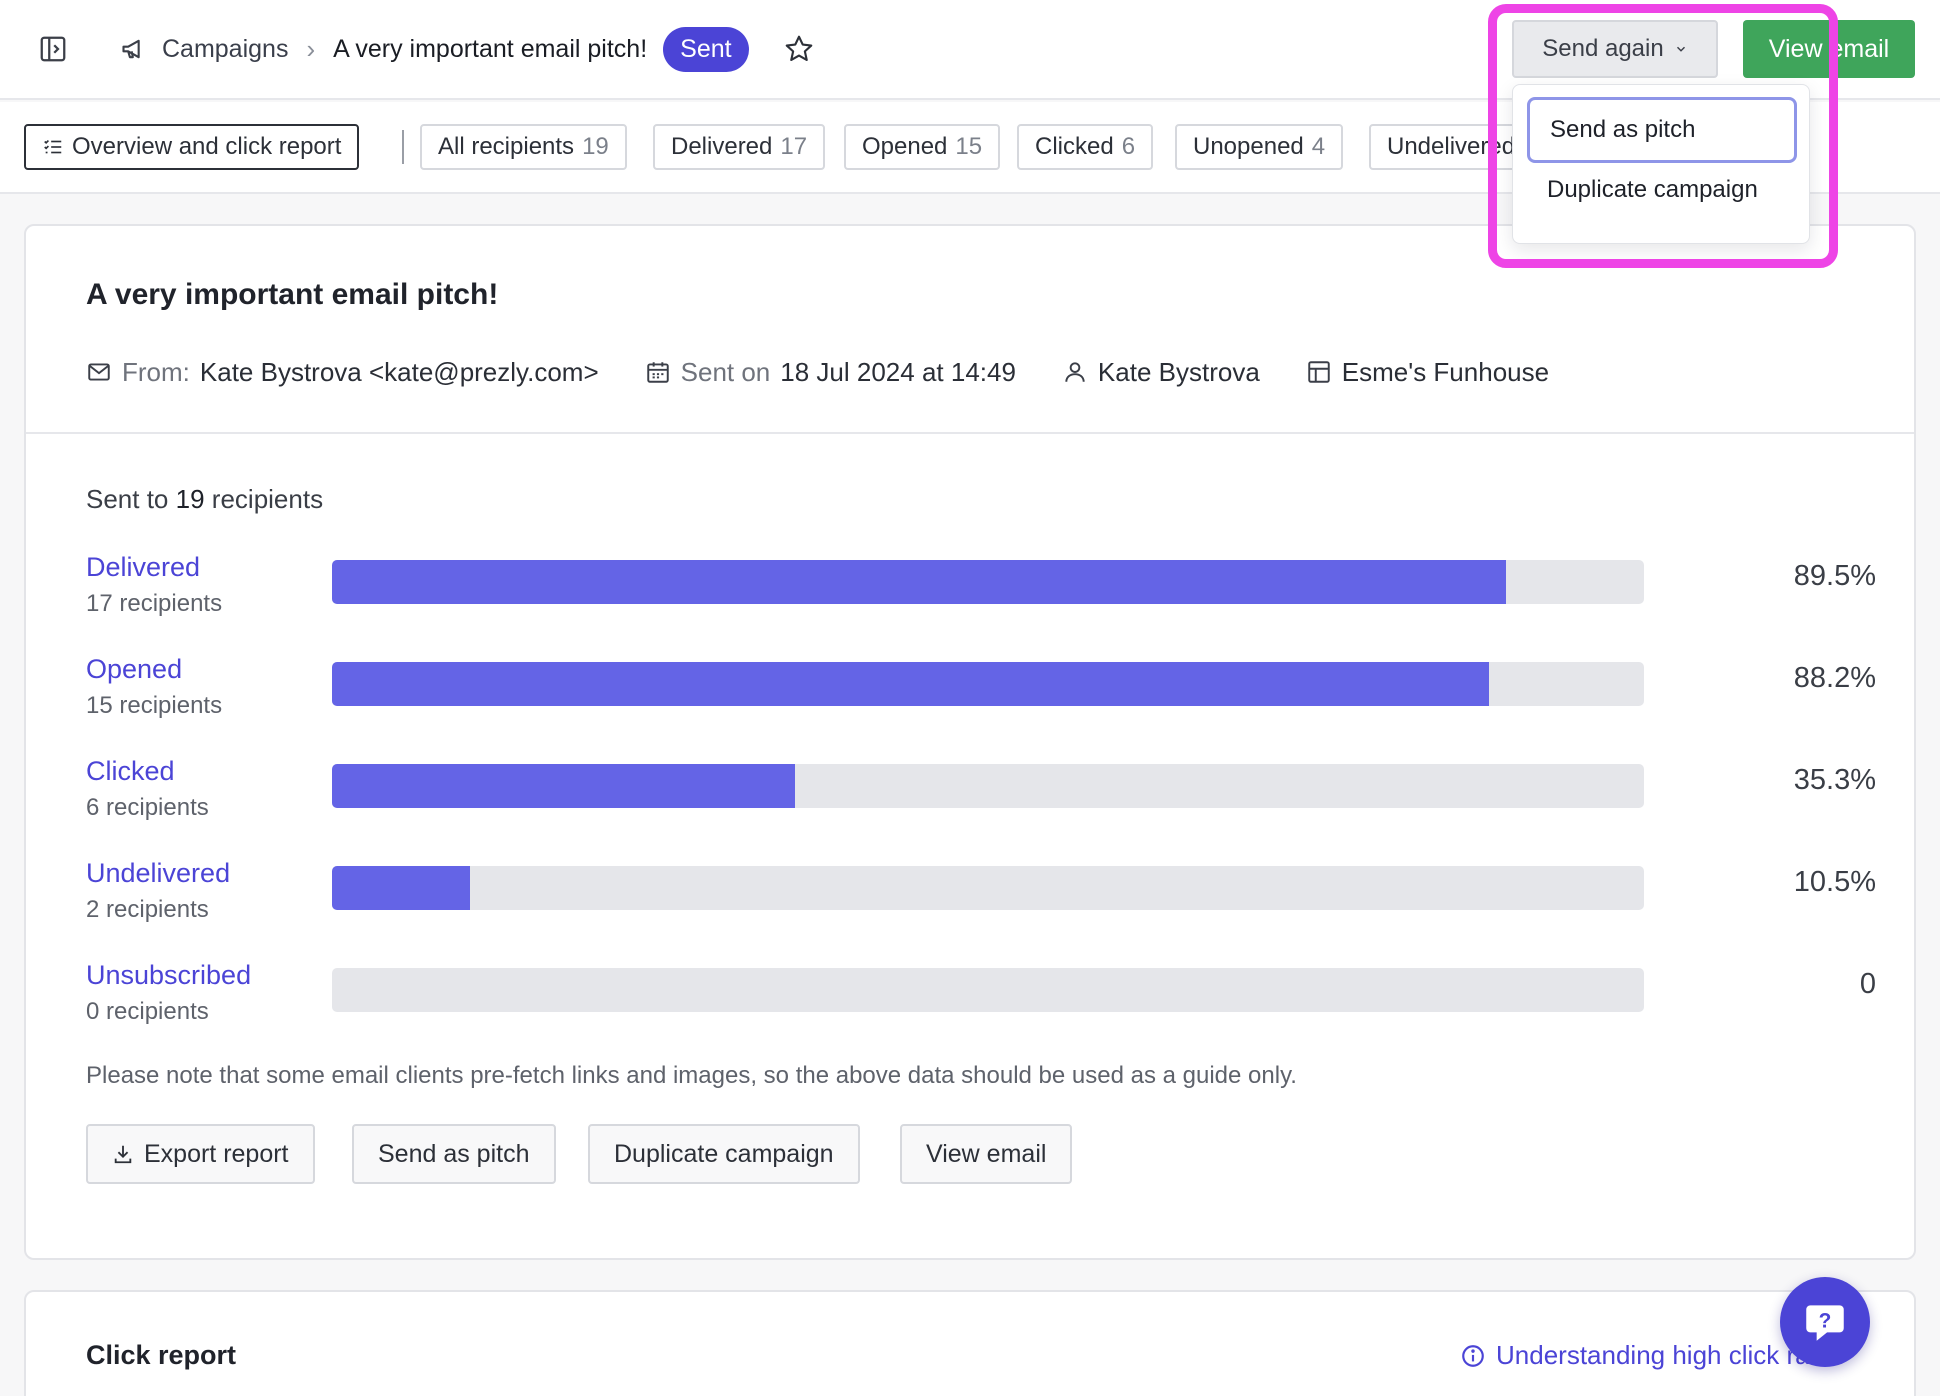  I want to click on breadcrumb-current: A very important email pitch!, so click(490, 48).